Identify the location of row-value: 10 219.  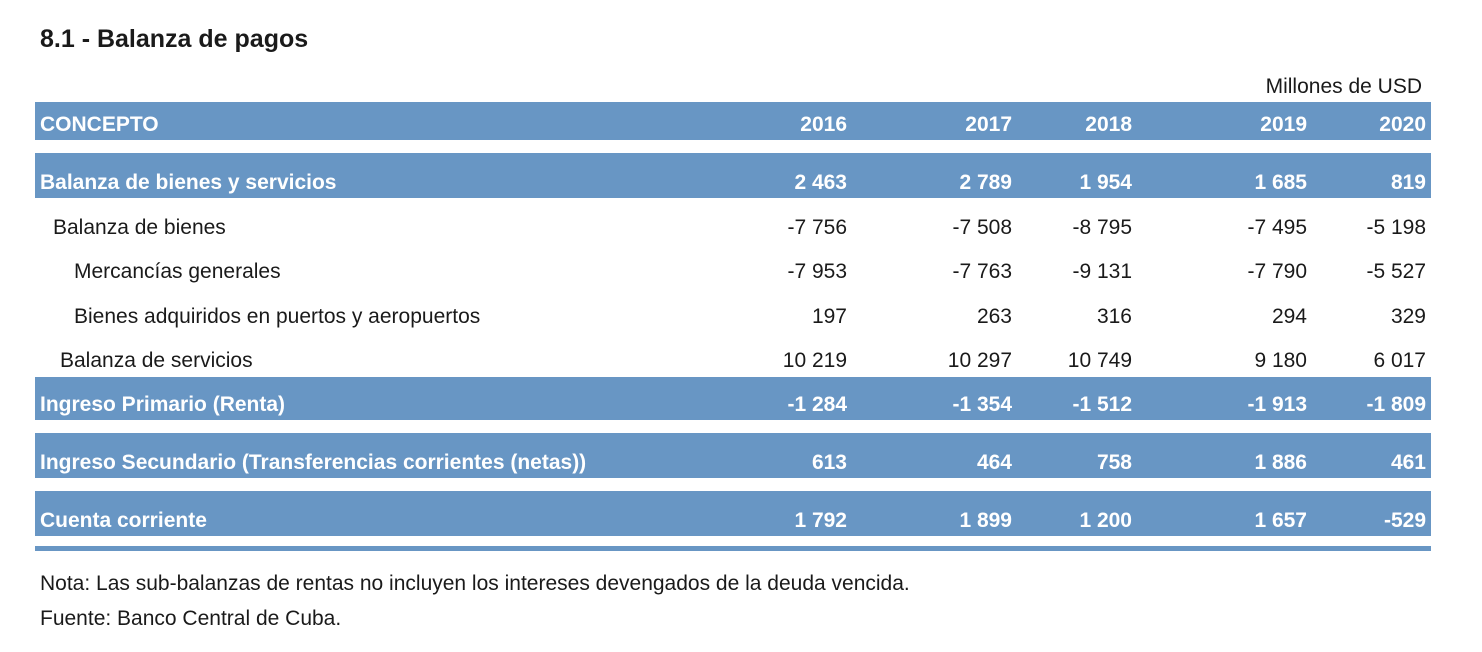
(814, 360).